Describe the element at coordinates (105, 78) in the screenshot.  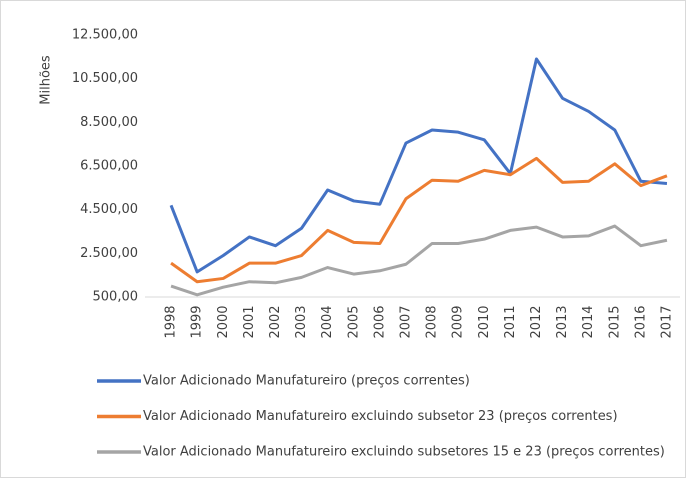
I see `y-tick-label: 10.500,00` at that location.